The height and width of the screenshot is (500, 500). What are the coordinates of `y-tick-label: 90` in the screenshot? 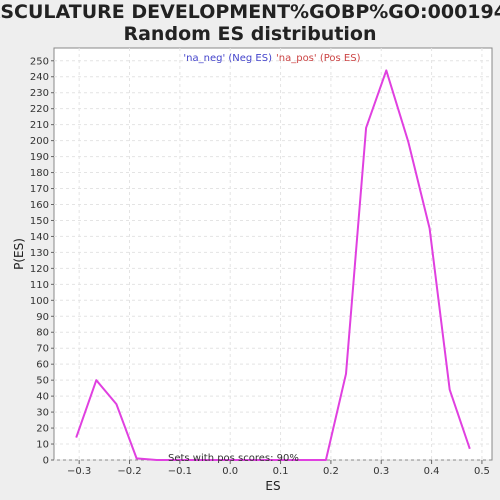 It's located at (42, 317).